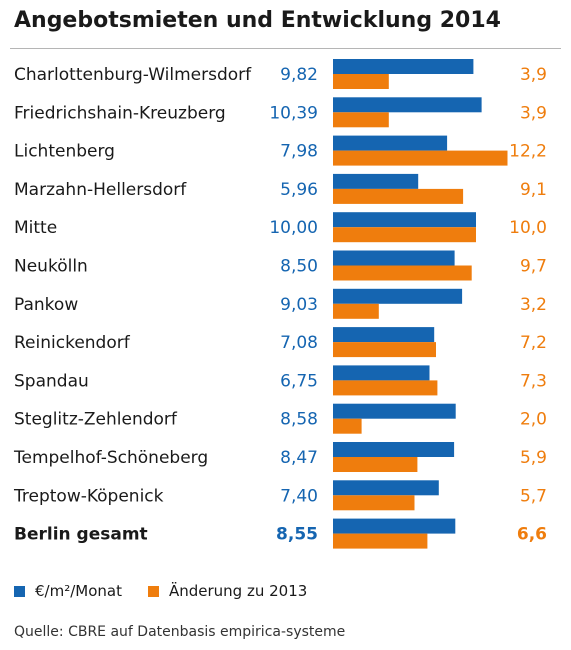 The height and width of the screenshot is (650, 571). I want to click on category-label: Reinickendorf, so click(72, 343).